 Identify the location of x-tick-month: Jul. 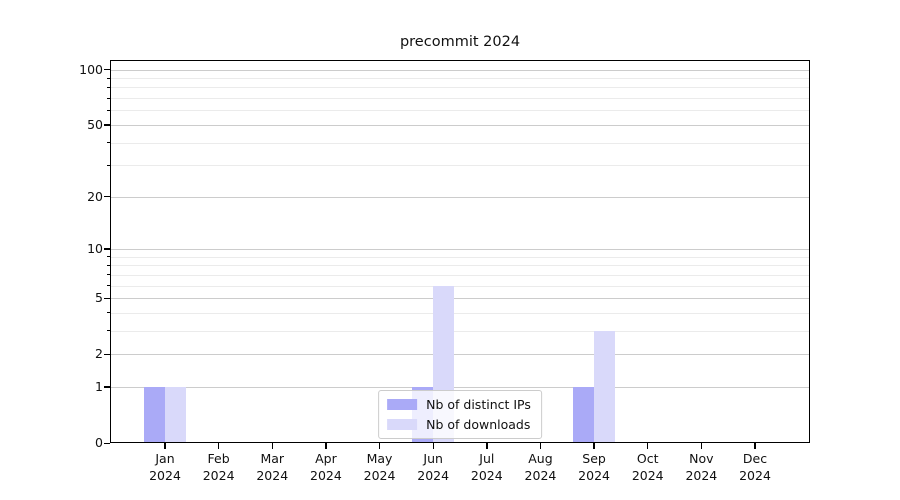
(487, 458).